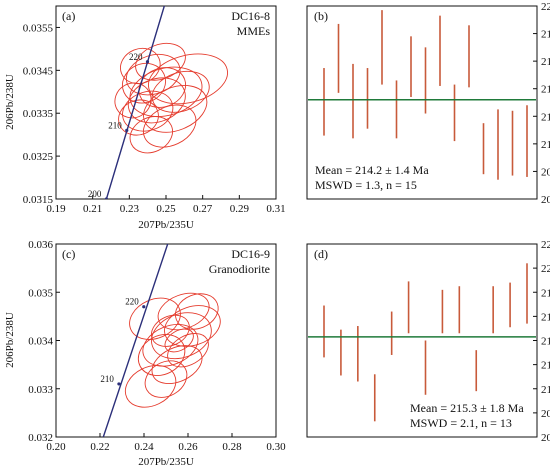 Image resolution: width=550 pixels, height=471 pixels. What do you see at coordinates (40, 342) in the screenshot?
I see `panel-c-y-tick-label: 0.034` at bounding box center [40, 342].